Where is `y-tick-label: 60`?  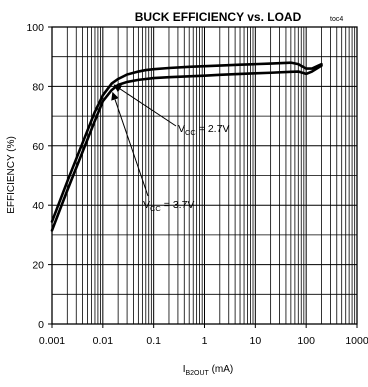
y-tick-label: 60 is located at coordinates (38, 147).